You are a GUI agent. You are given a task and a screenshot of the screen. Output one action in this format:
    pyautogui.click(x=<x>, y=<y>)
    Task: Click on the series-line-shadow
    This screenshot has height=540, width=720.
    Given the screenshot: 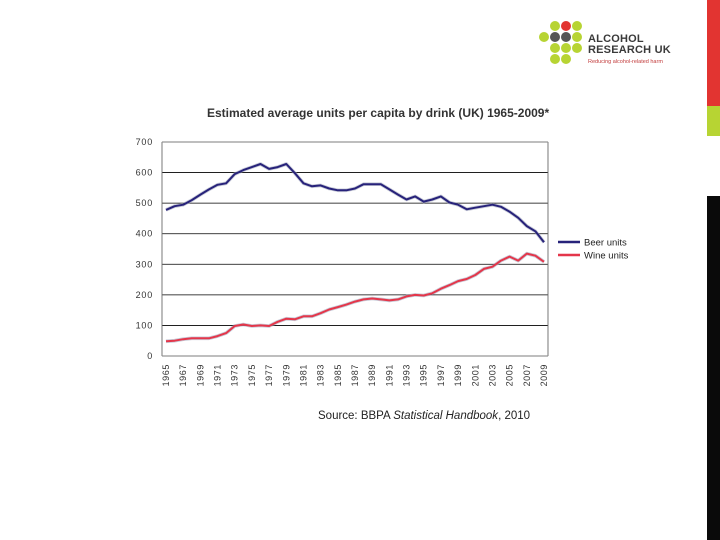 What is the action you would take?
    pyautogui.click(x=355, y=297)
    